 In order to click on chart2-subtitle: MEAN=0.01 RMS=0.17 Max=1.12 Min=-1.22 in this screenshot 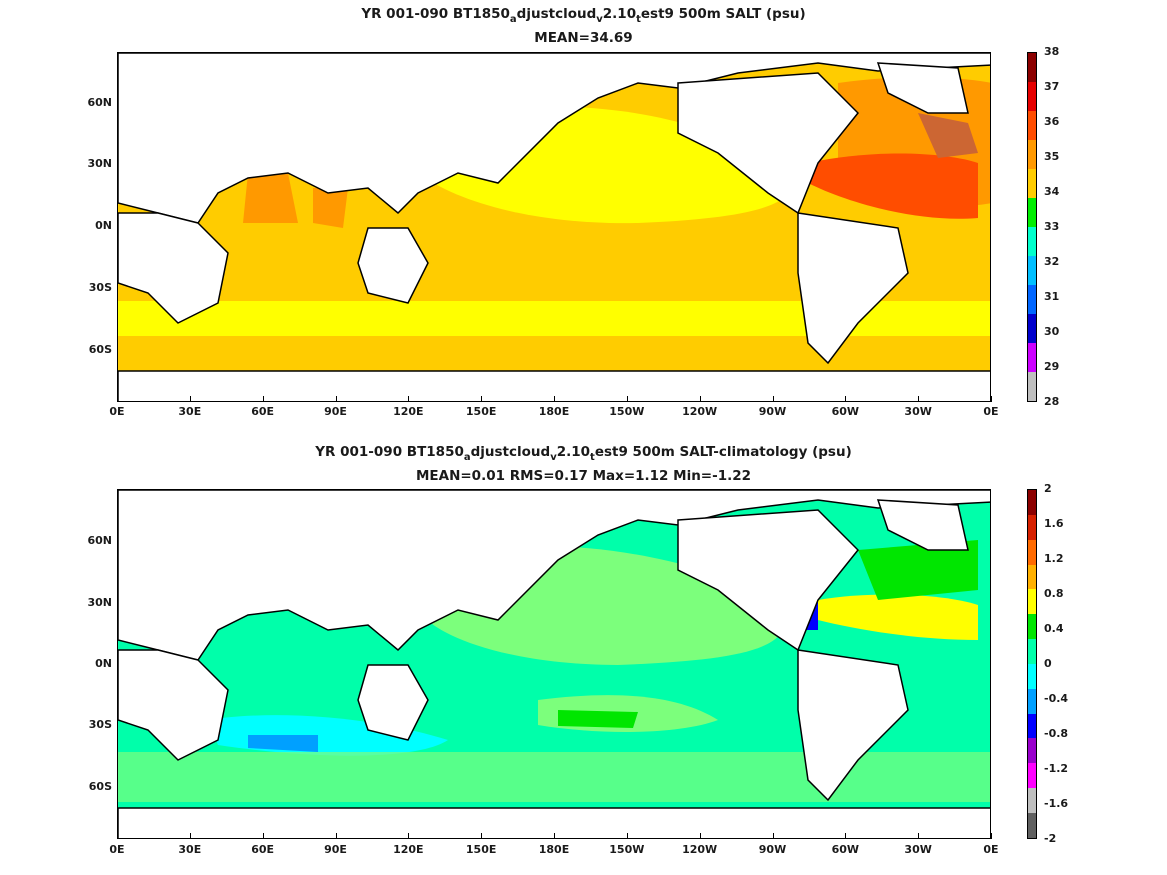, I will do `click(583, 476)`.